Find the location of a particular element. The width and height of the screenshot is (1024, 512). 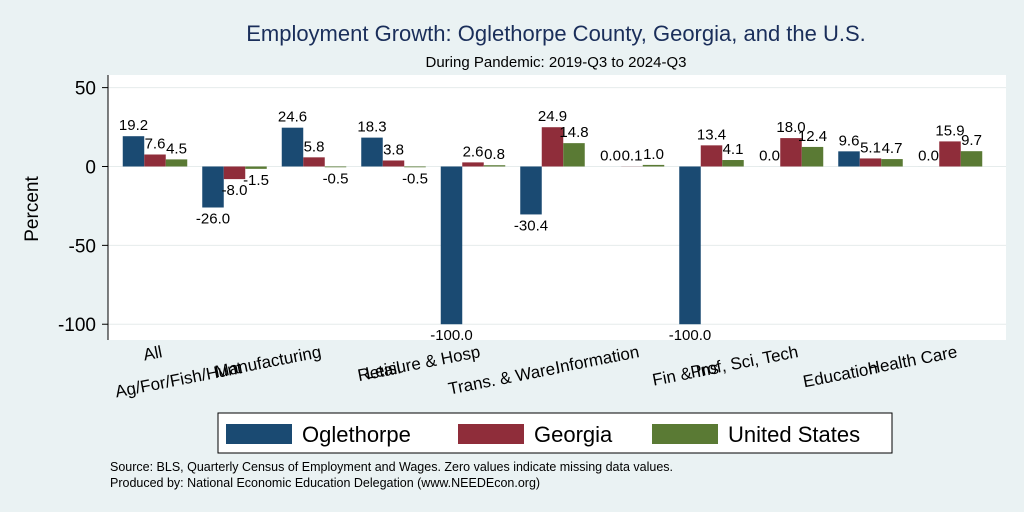

chart-subtitle: During Pandemic: 2019-Q3 to 2024-Q3 is located at coordinates (556, 62).